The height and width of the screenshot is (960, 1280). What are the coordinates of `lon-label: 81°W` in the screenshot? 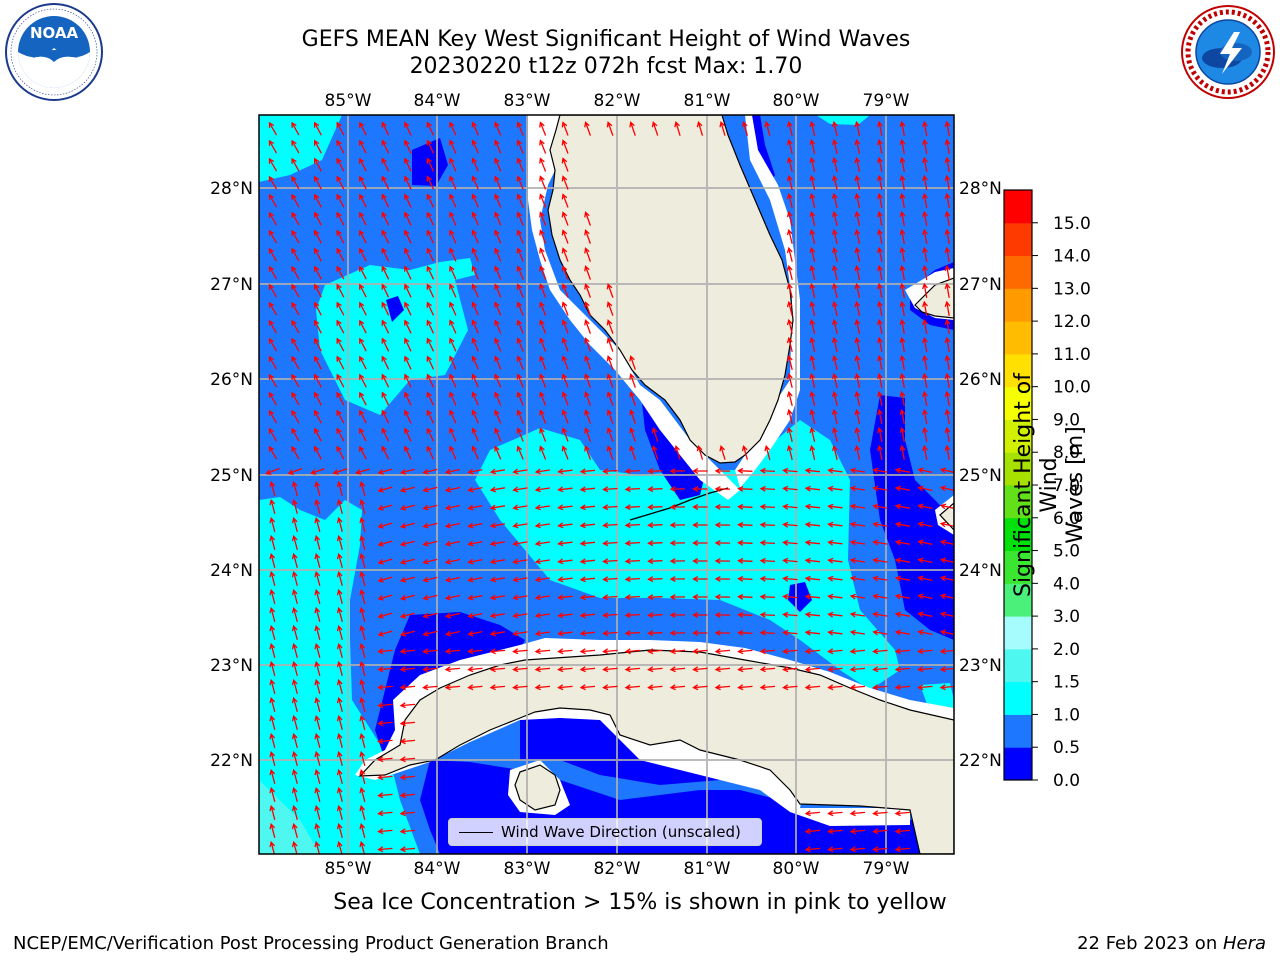 It's located at (707, 101).